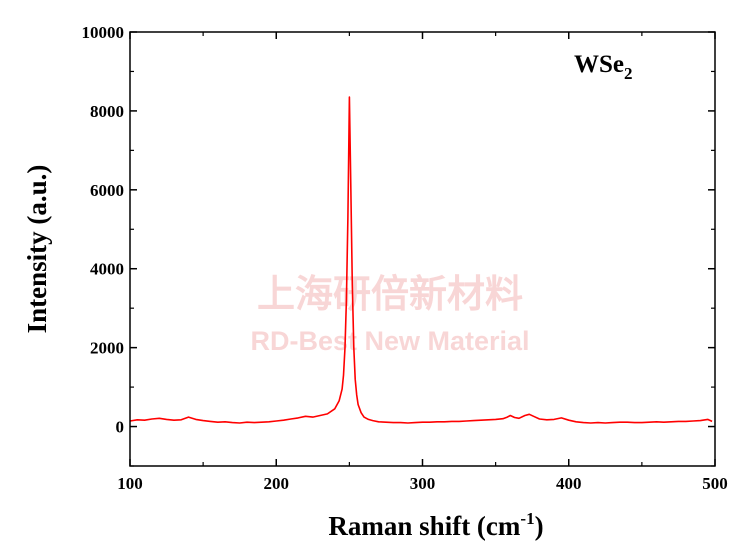  I want to click on watermark: 上海研倍新材料 RD-Best New Material, so click(389, 314).